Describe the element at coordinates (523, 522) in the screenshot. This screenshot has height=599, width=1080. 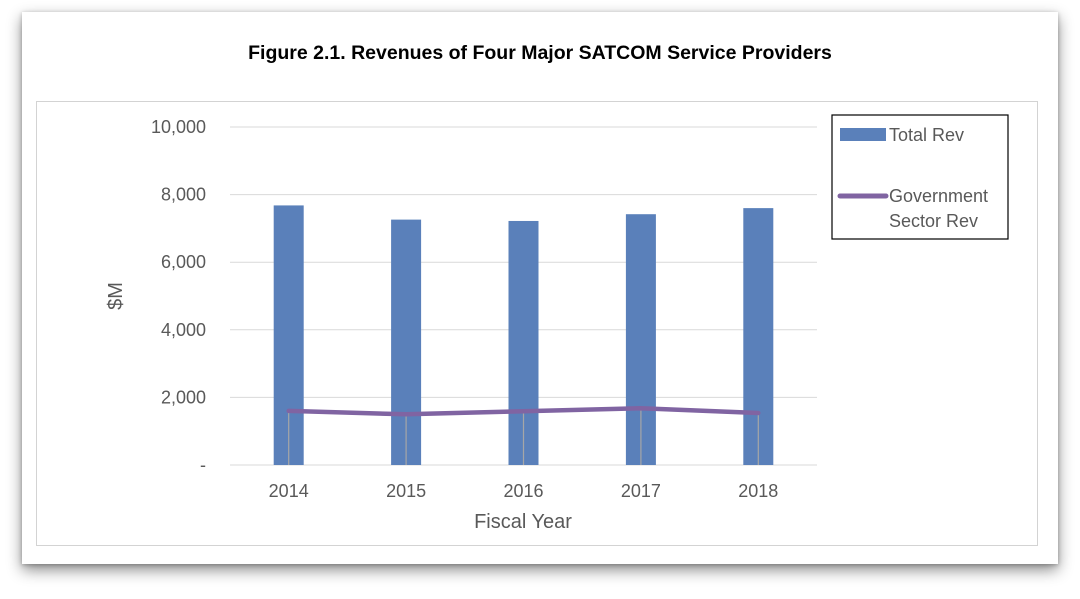
I see `x-axis-label: Fiscal Year` at that location.